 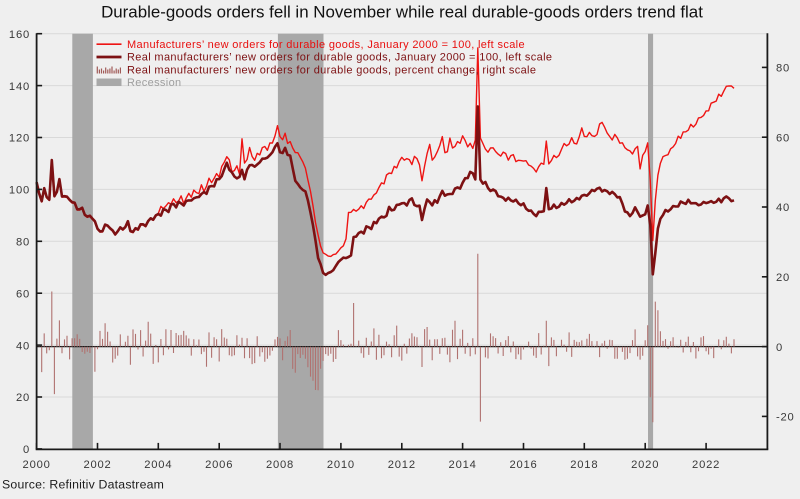 What do you see at coordinates (341, 465) in the screenshot?
I see `svg-text: 2010` at bounding box center [341, 465].